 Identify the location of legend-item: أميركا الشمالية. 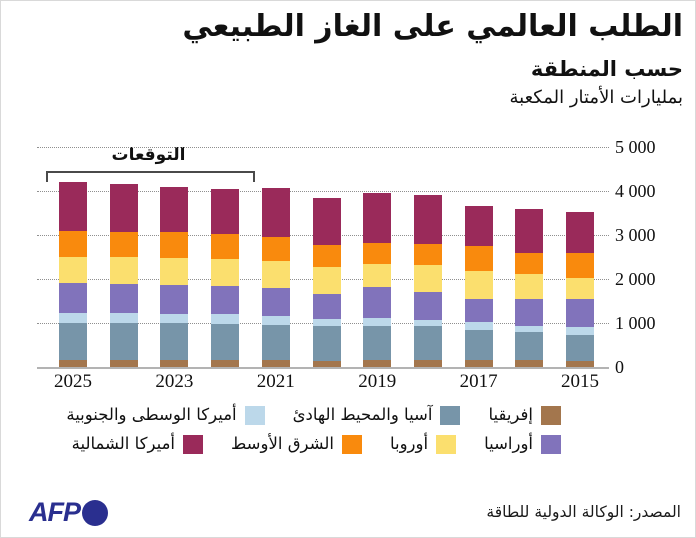
(137, 444).